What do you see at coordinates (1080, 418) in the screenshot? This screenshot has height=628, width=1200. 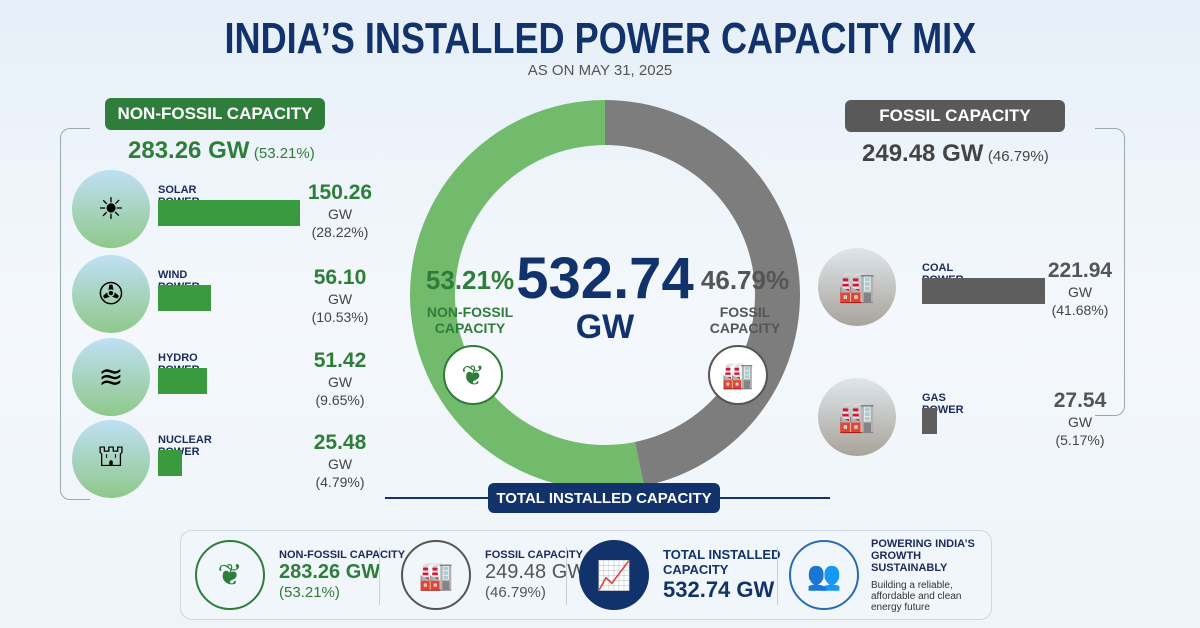 I see `row-value: 27.54 GW (5.17%)` at bounding box center [1080, 418].